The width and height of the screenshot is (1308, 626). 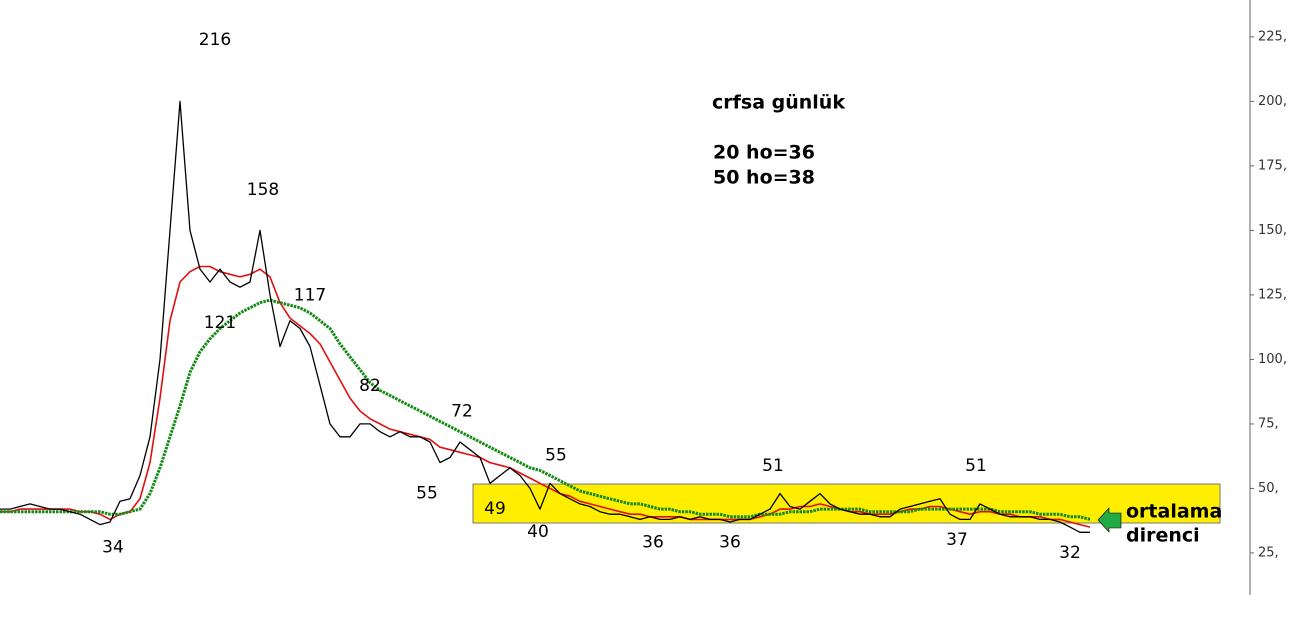 I want to click on peak-label: 82, so click(x=370, y=386).